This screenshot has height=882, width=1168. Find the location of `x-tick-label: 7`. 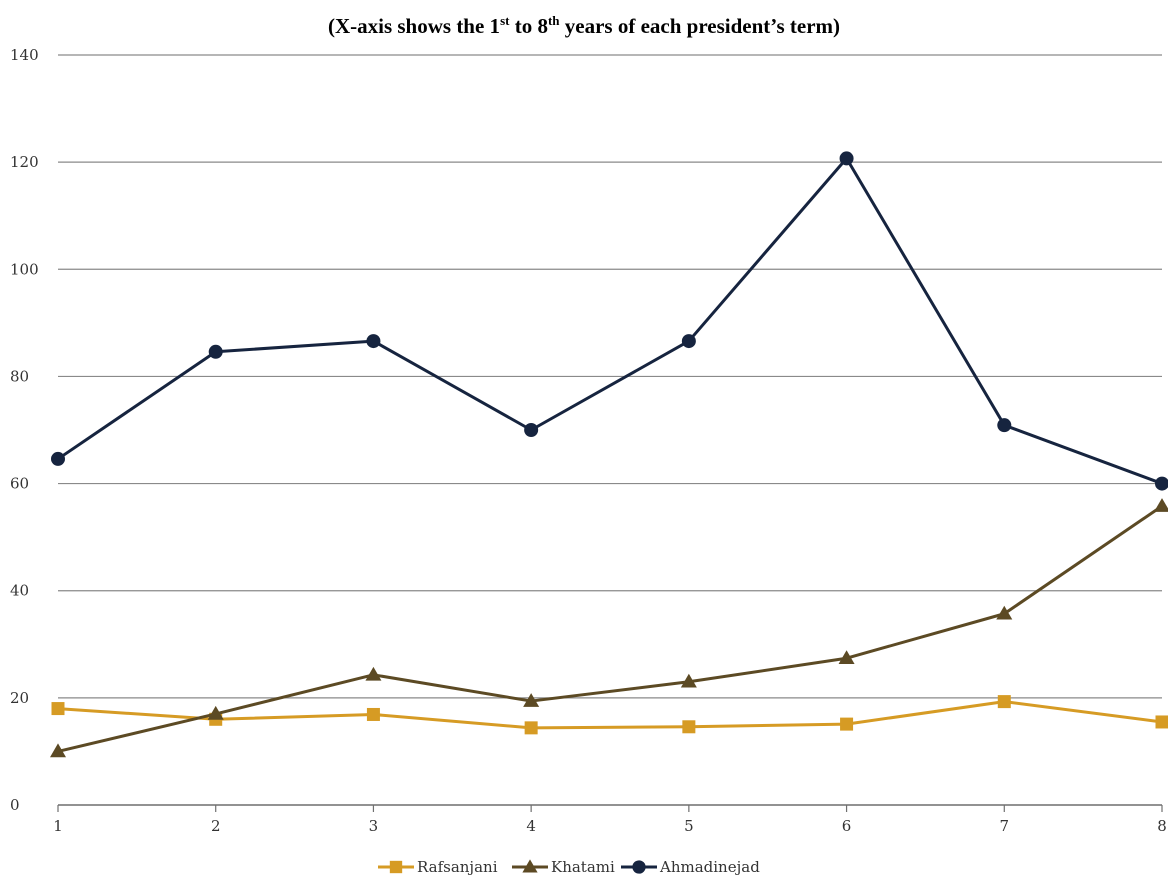

x-tick-label: 7 is located at coordinates (1005, 826).